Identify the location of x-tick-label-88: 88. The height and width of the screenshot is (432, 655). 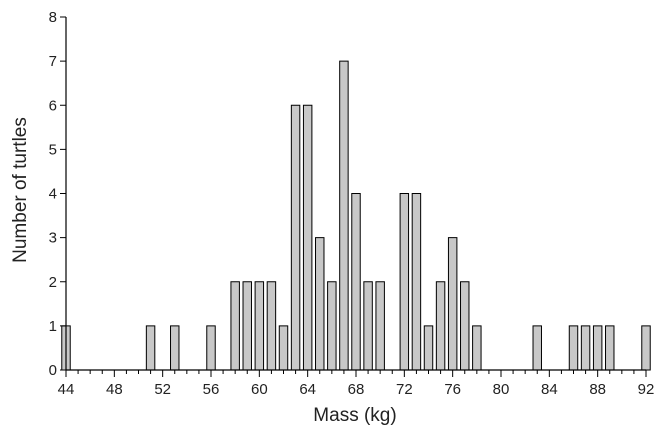
(597, 389).